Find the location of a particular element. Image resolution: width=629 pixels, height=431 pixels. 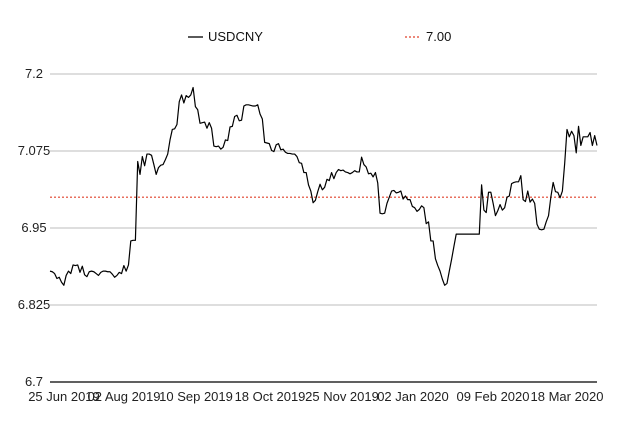

x-tick-label: 10 Sep 2019 is located at coordinates (196, 396).